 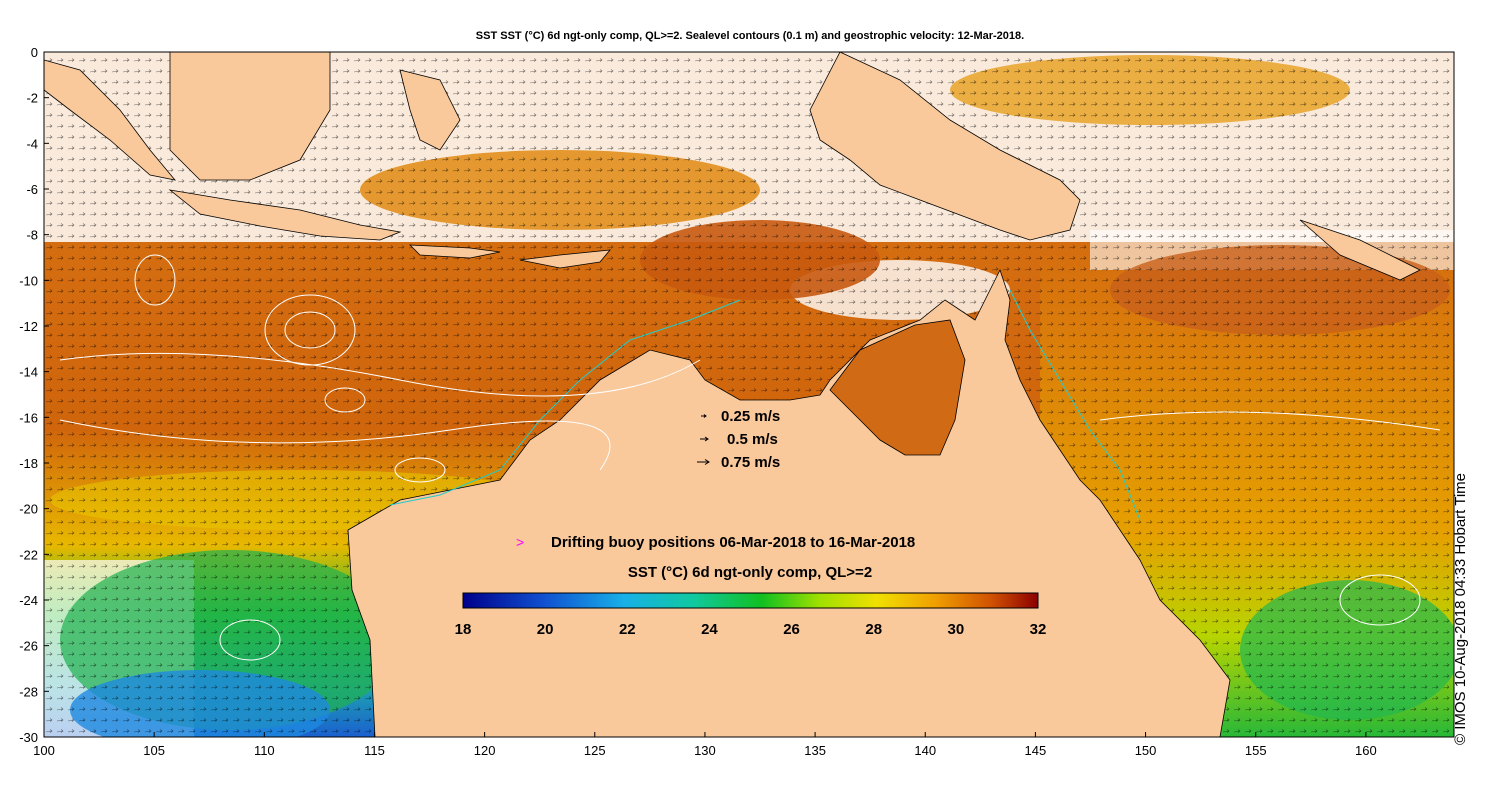 I want to click on colorbar-tick-label: 28, so click(x=873, y=629).